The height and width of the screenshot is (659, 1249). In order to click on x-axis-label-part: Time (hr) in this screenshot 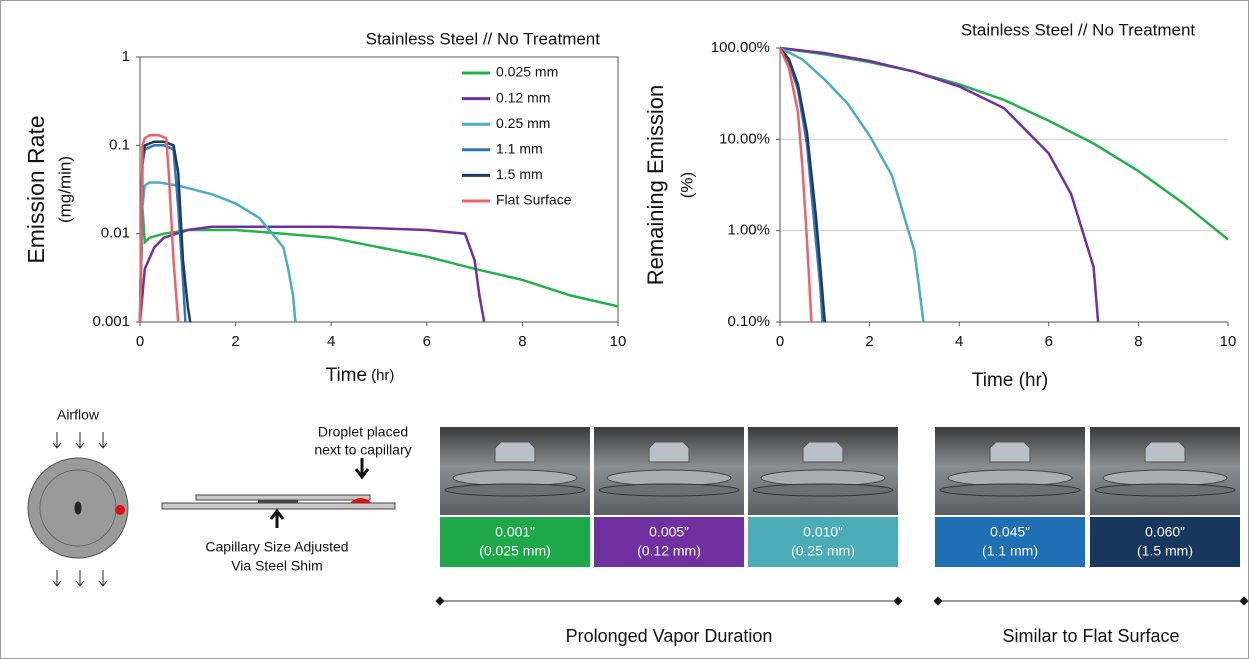, I will do `click(1010, 380)`.